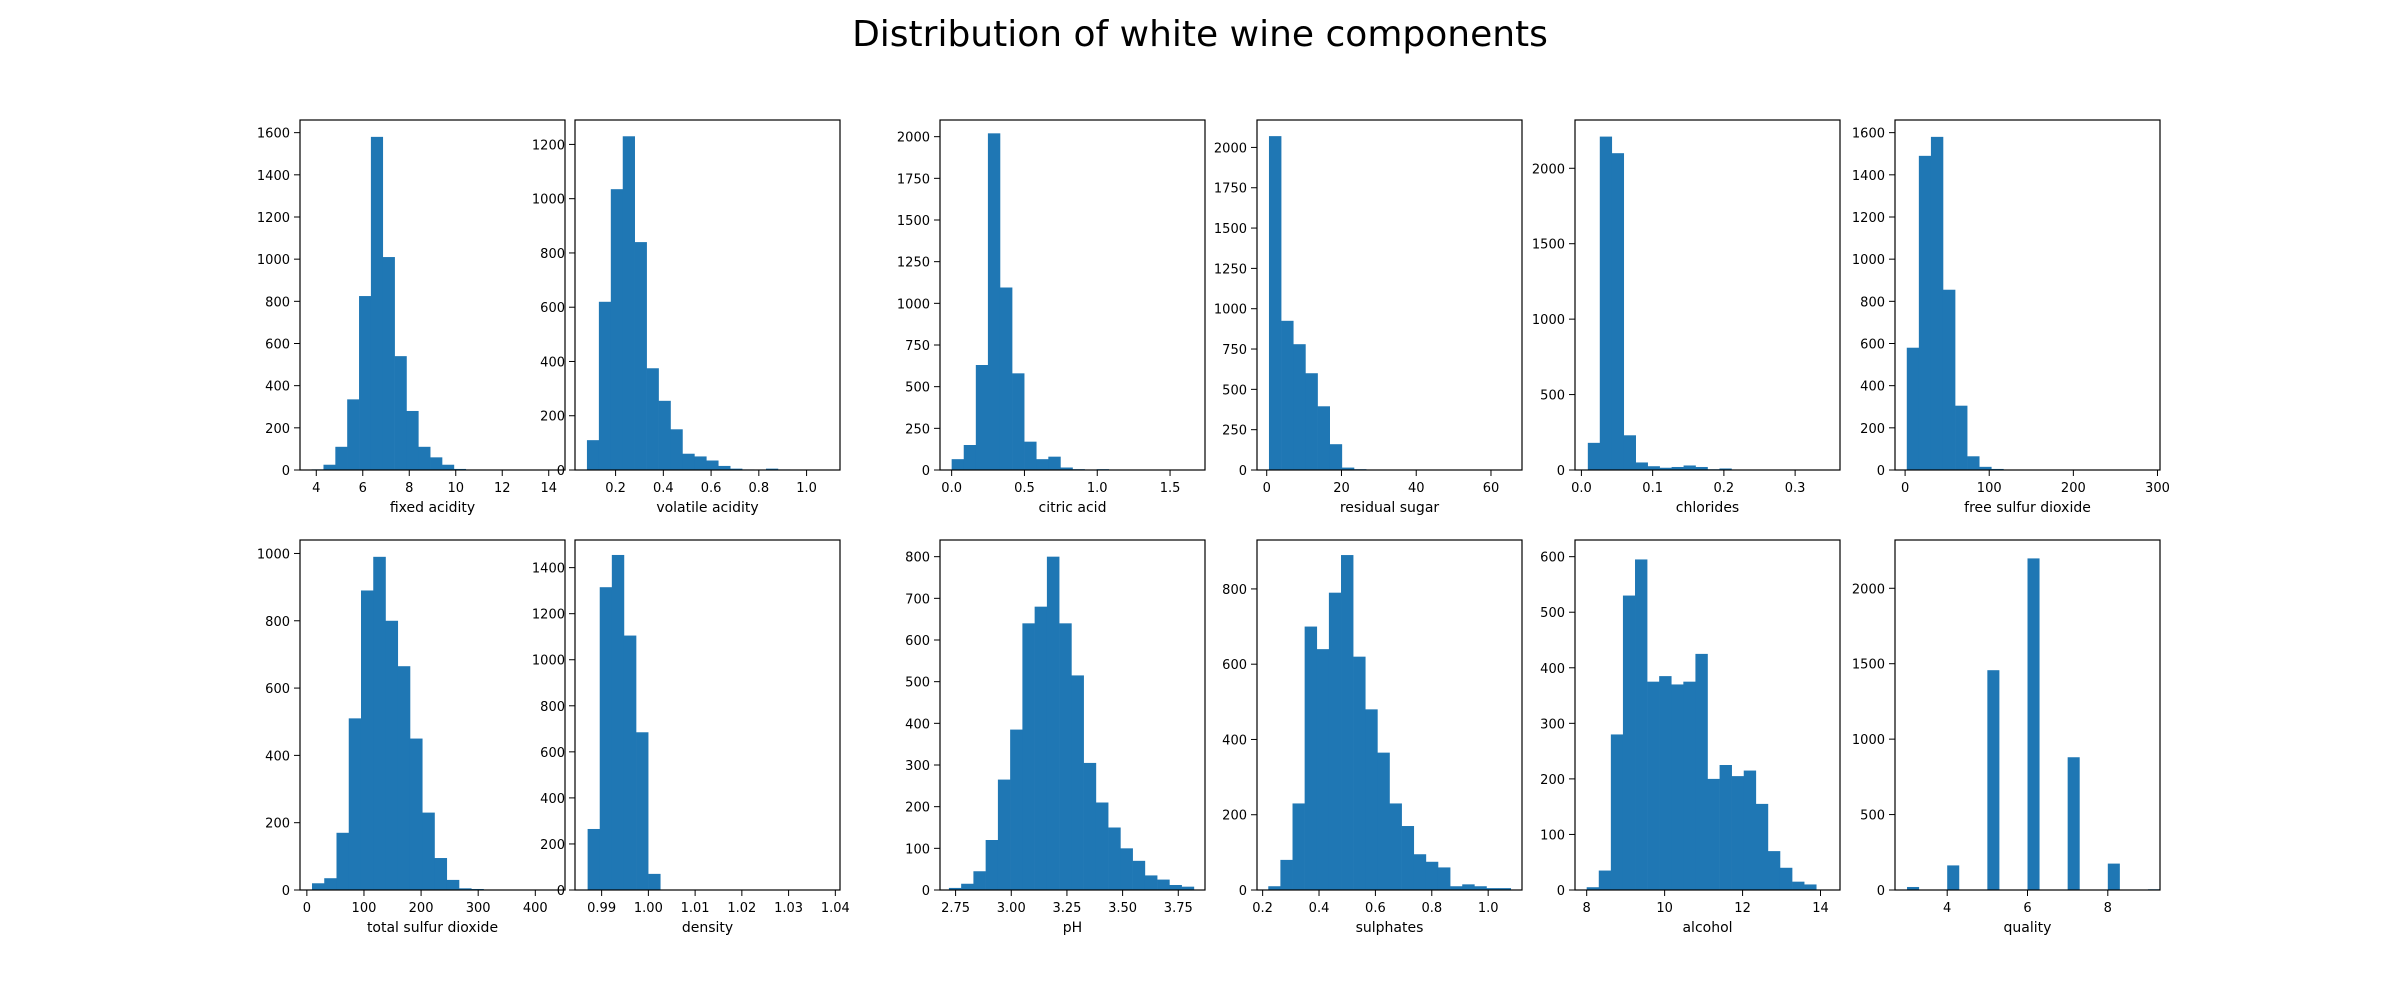 Image resolution: width=2400 pixels, height=1000 pixels. I want to click on x-tick-label: 0, so click(307, 908).